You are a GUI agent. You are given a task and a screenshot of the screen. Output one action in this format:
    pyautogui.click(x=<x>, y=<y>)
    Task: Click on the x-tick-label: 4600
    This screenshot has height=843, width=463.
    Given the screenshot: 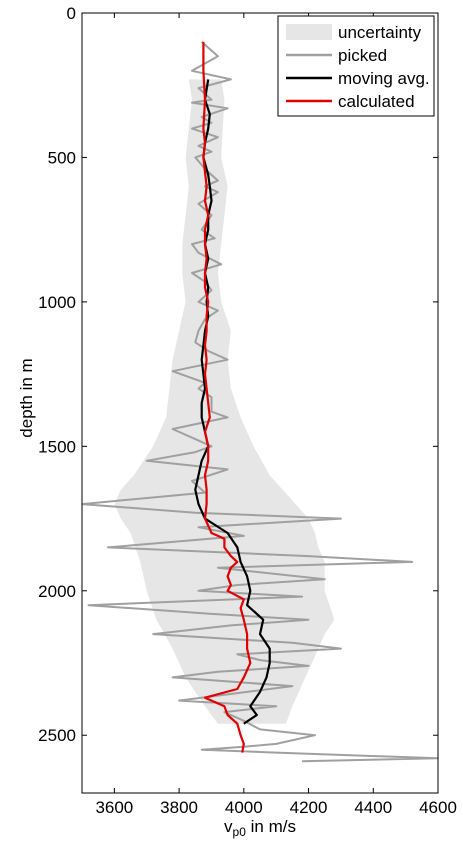 What is the action you would take?
    pyautogui.click(x=438, y=807)
    